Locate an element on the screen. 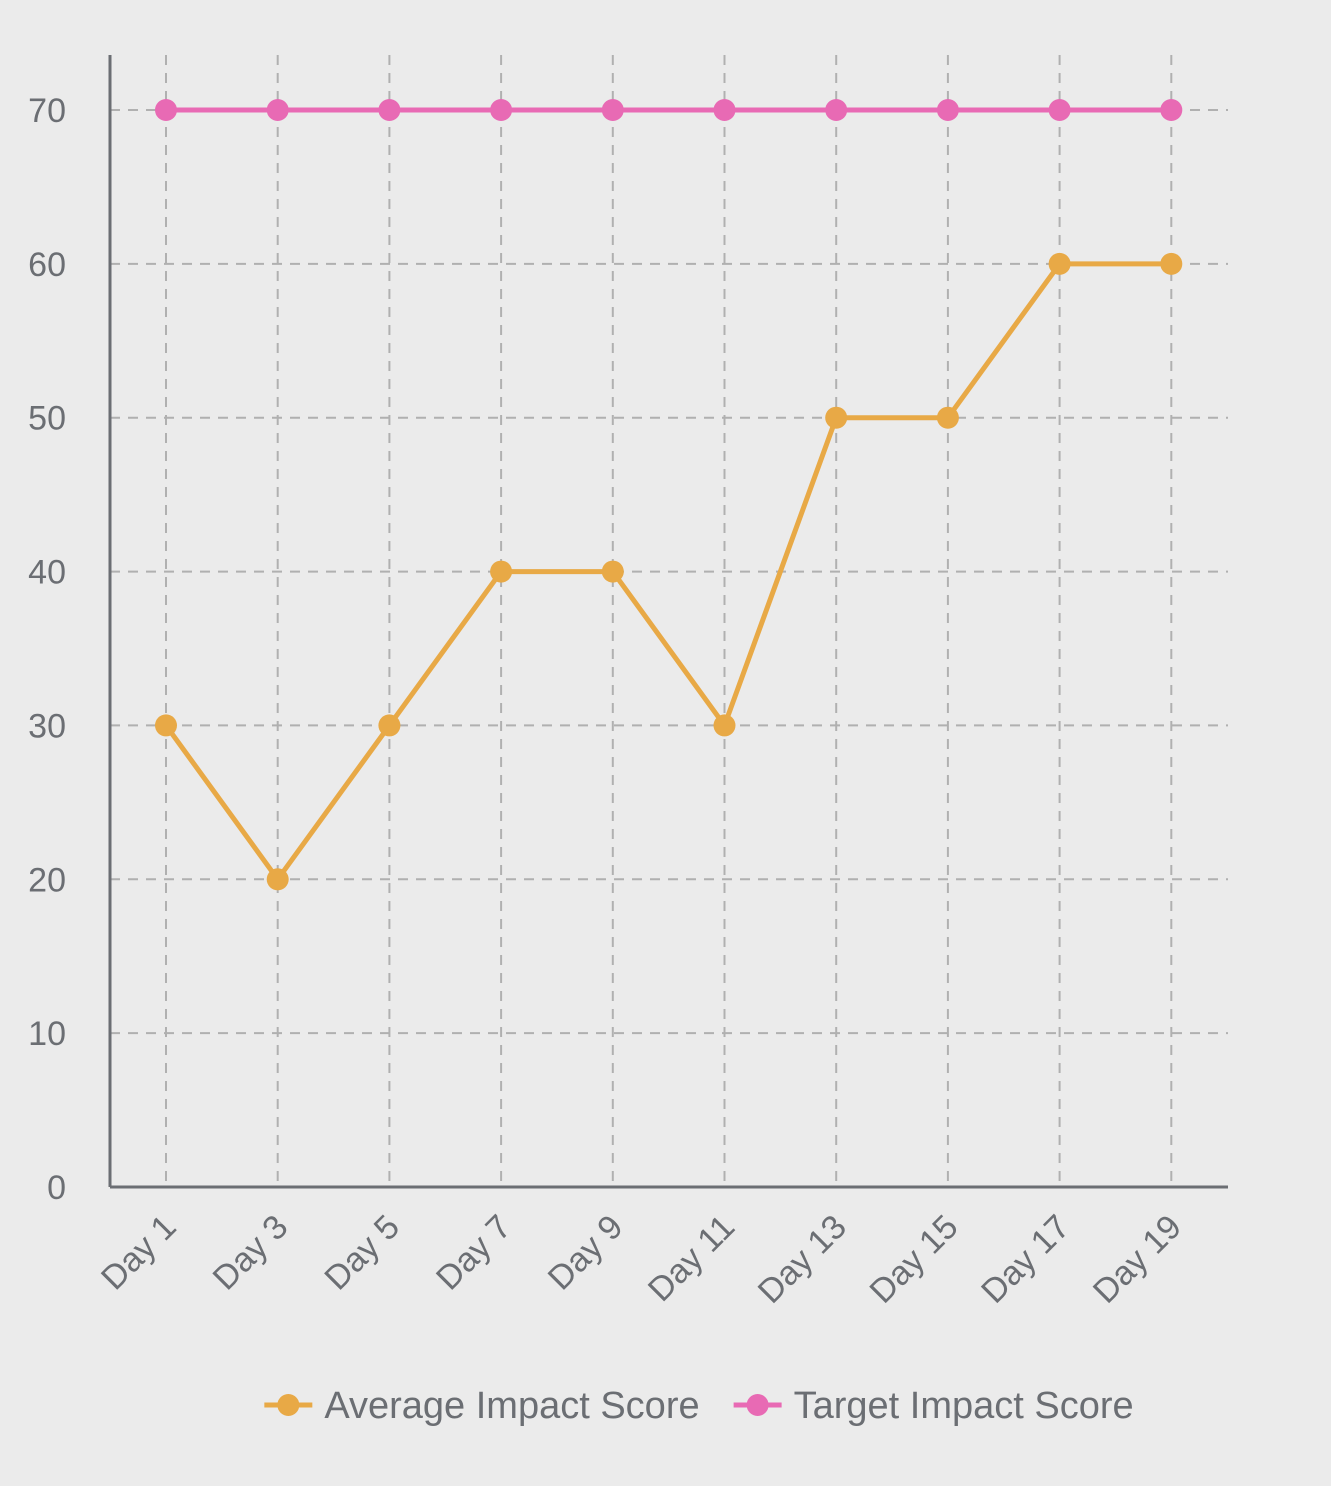  legend-item: Average Impact Score is located at coordinates (482, 1406).